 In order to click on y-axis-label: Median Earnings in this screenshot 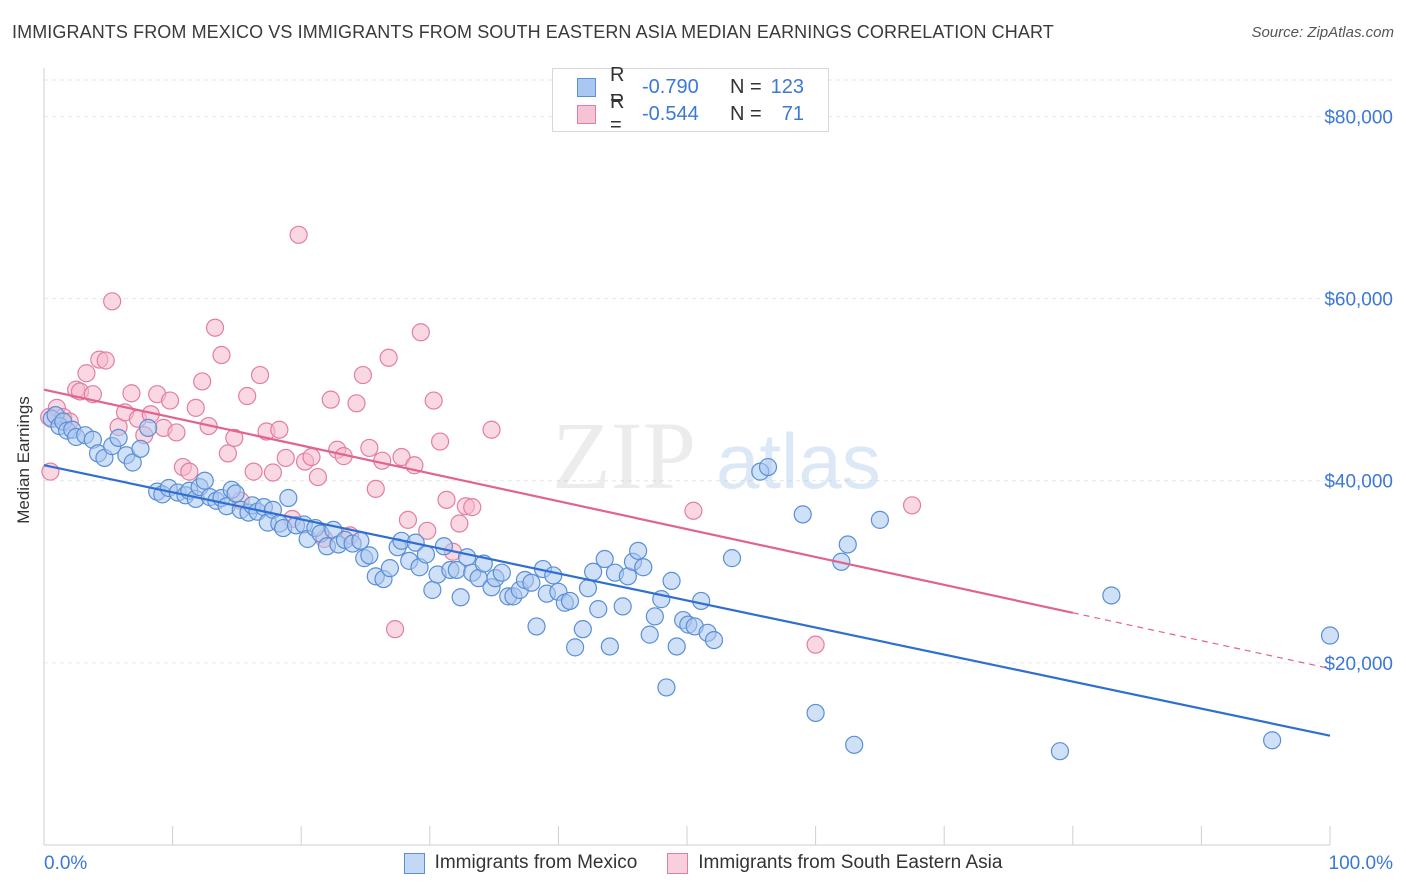, I will do `click(23, 460)`.